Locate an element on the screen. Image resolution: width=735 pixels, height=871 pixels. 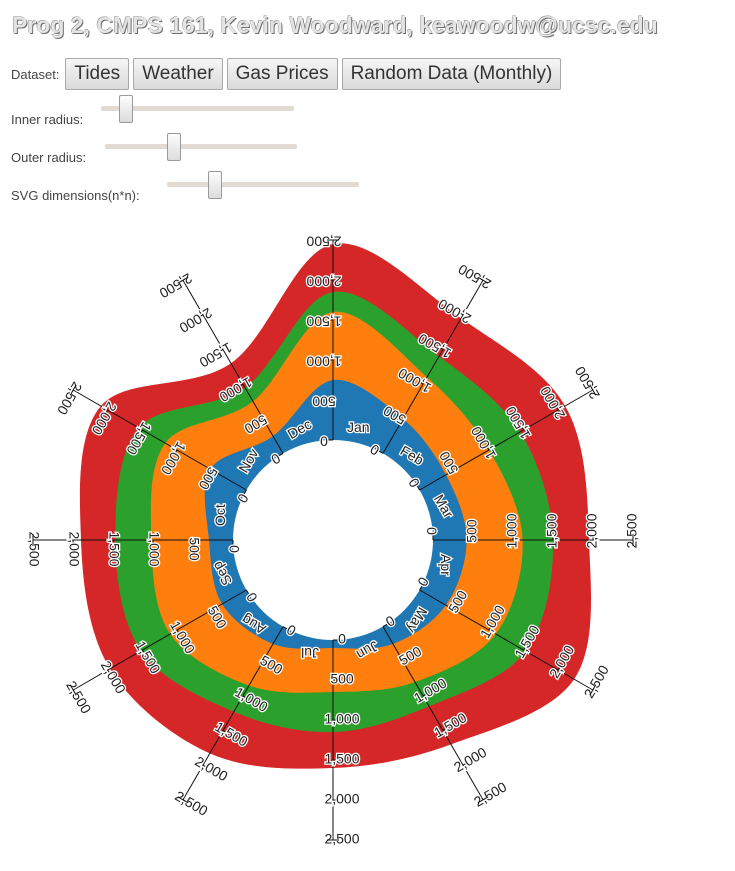
center-hole is located at coordinates (333, 540).